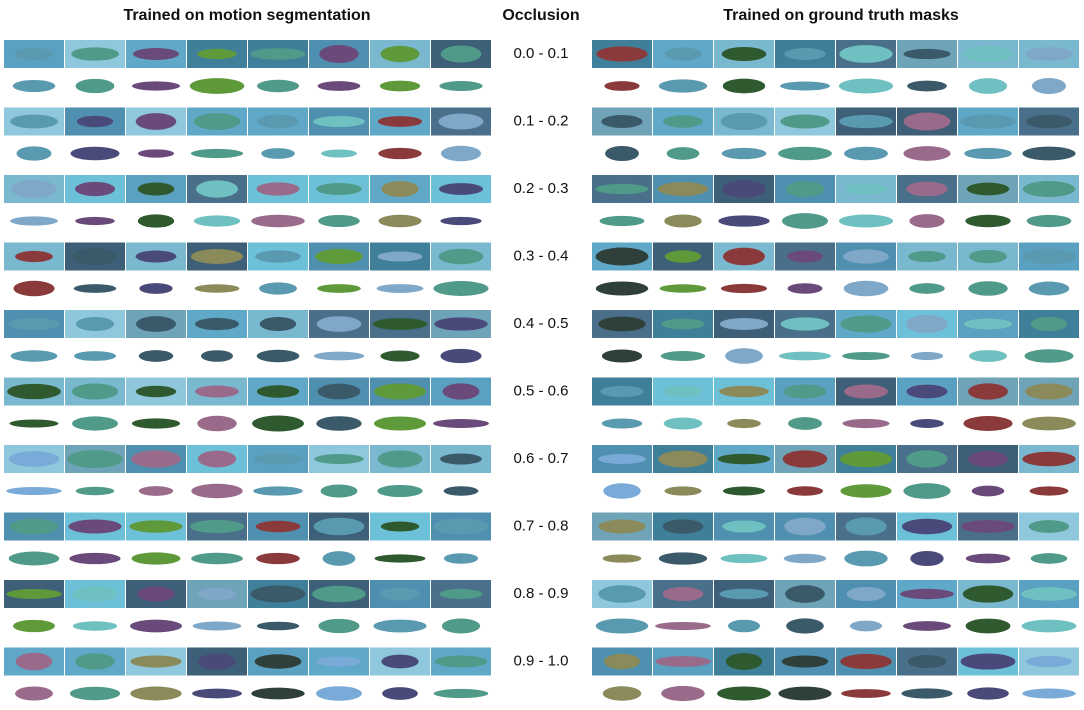 This screenshot has width=1084, height=710. I want to click on right-header: Trained on ground truth masks, so click(841, 15).